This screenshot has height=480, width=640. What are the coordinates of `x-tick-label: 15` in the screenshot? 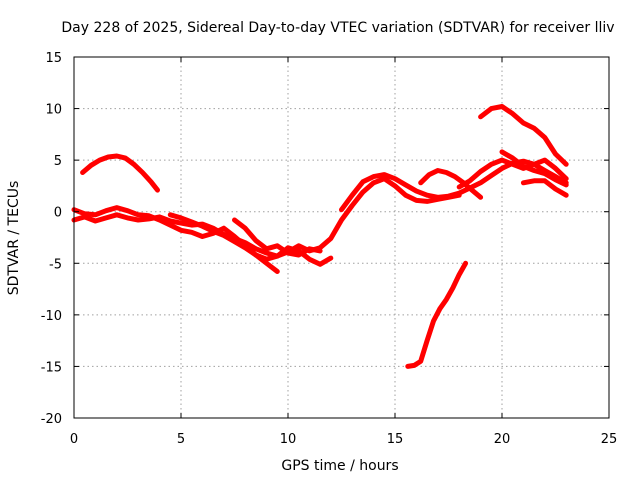 It's located at (395, 439).